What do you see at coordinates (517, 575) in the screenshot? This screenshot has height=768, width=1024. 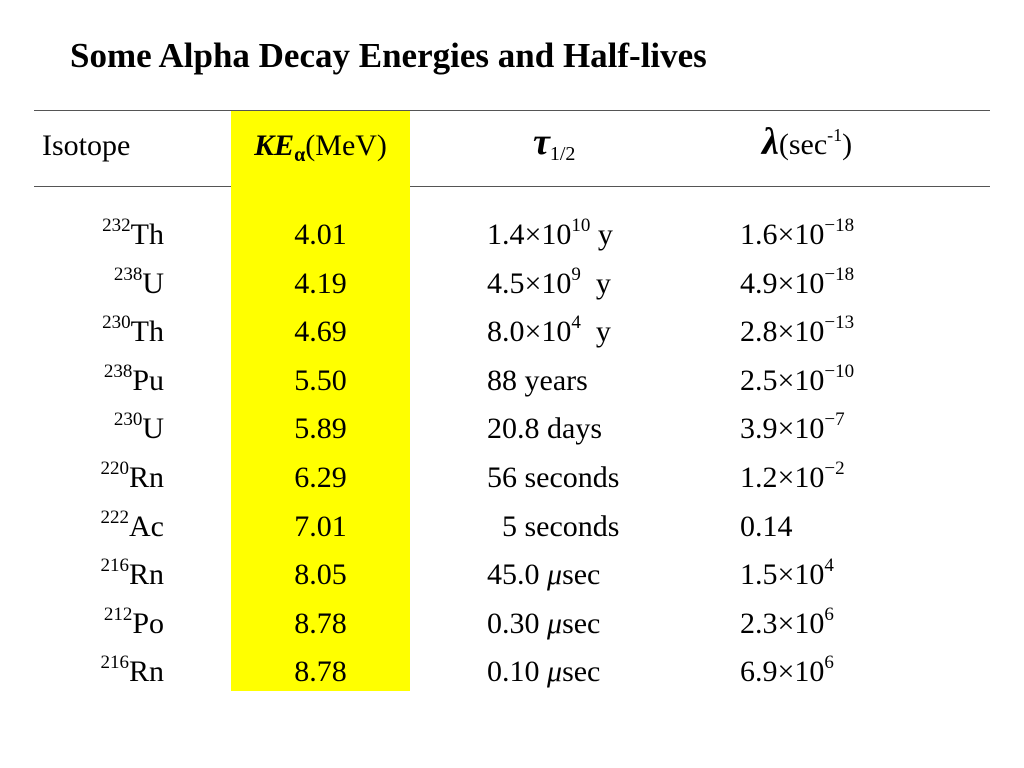 I see `half-life-value: 45.0` at bounding box center [517, 575].